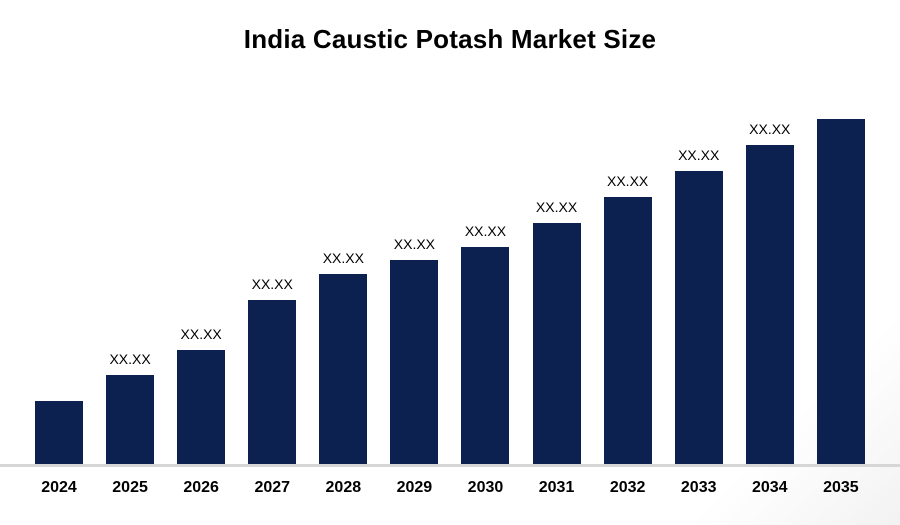 Image resolution: width=900 pixels, height=525 pixels. What do you see at coordinates (59, 487) in the screenshot?
I see `x-axis-tick-label: 2024` at bounding box center [59, 487].